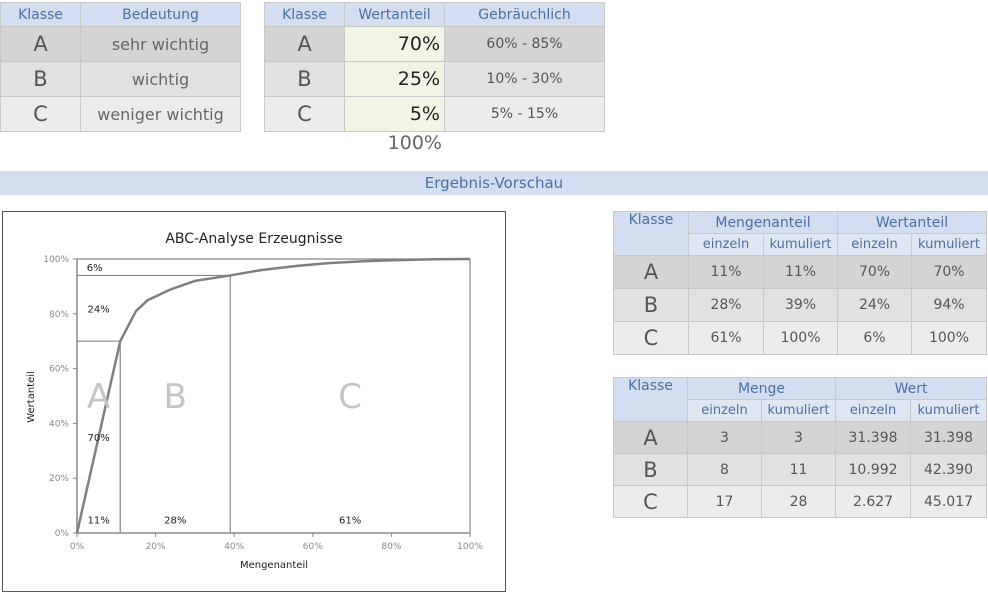  Describe the element at coordinates (414, 143) in the screenshot. I see `wertanteil-total: 100%` at that location.